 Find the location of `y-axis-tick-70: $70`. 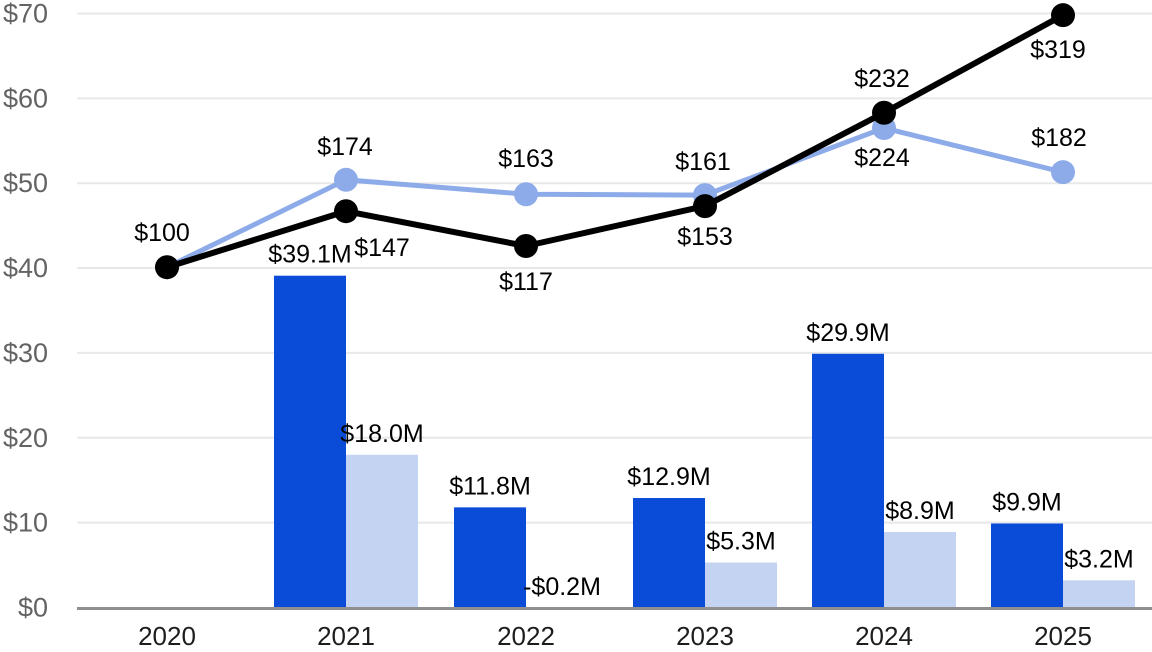

y-axis-tick-70: $70 is located at coordinates (25, 14).